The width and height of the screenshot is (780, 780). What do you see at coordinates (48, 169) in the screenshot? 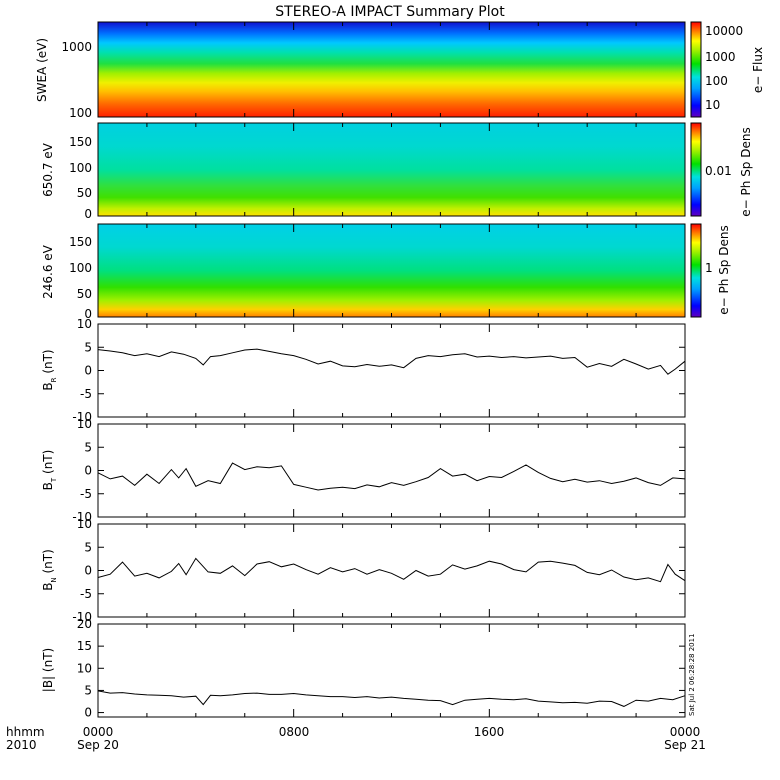
I see `pad650-ylabel: 650.7 eV` at bounding box center [48, 169].